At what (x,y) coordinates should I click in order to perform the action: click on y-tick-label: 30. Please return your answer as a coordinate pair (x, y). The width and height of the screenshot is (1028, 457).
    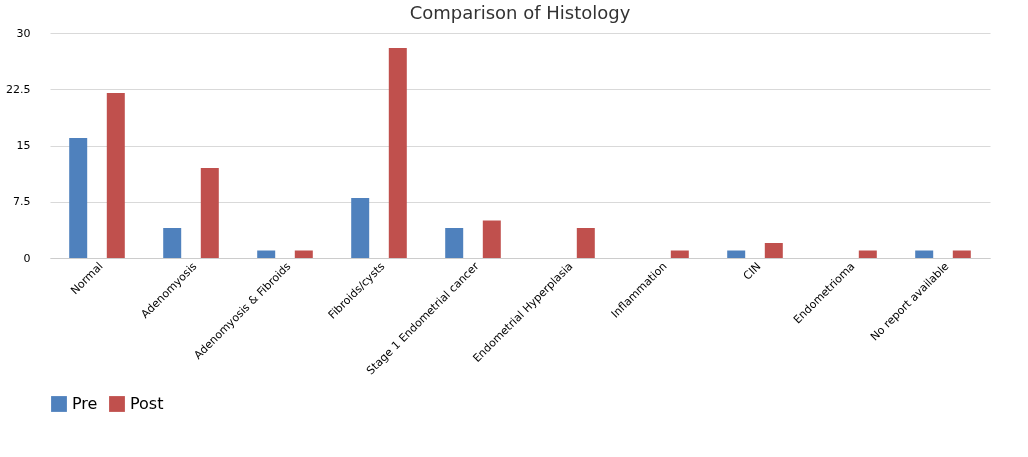
    Looking at the image, I should click on (23, 33).